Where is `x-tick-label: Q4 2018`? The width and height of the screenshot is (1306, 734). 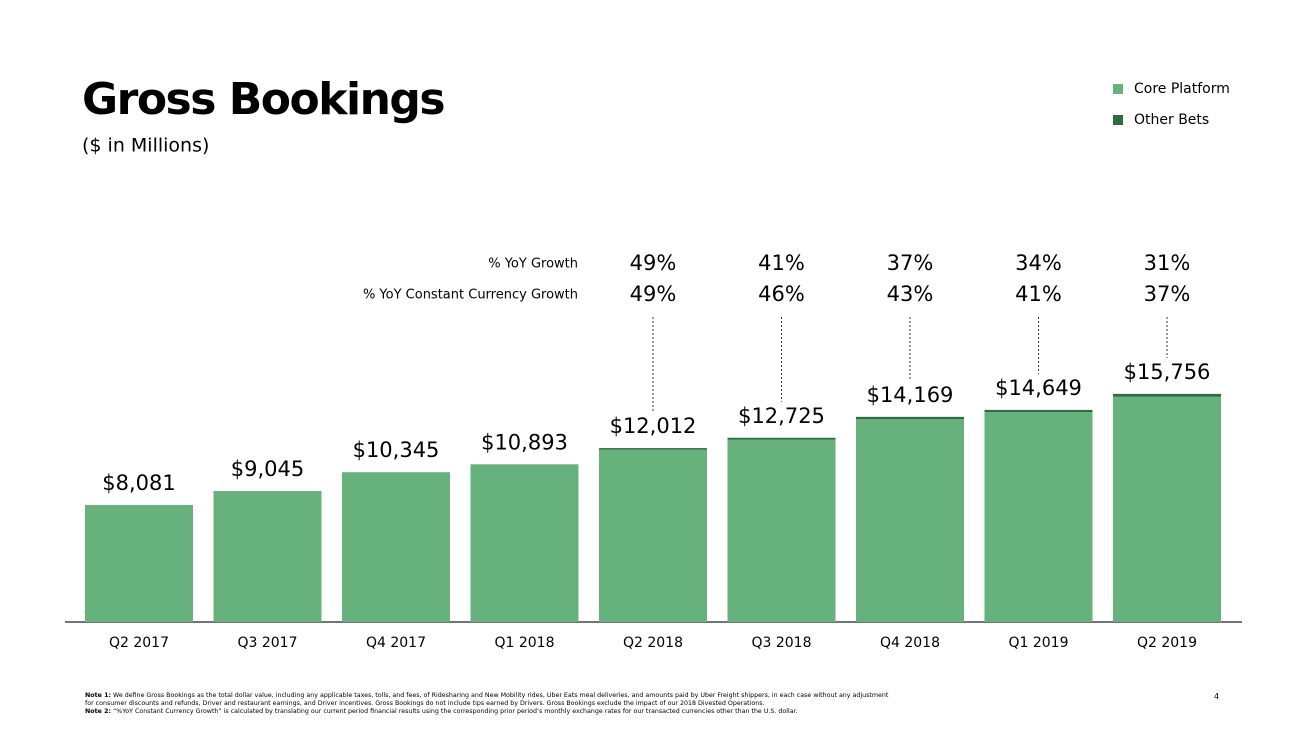
x-tick-label: Q4 2018 is located at coordinates (910, 643).